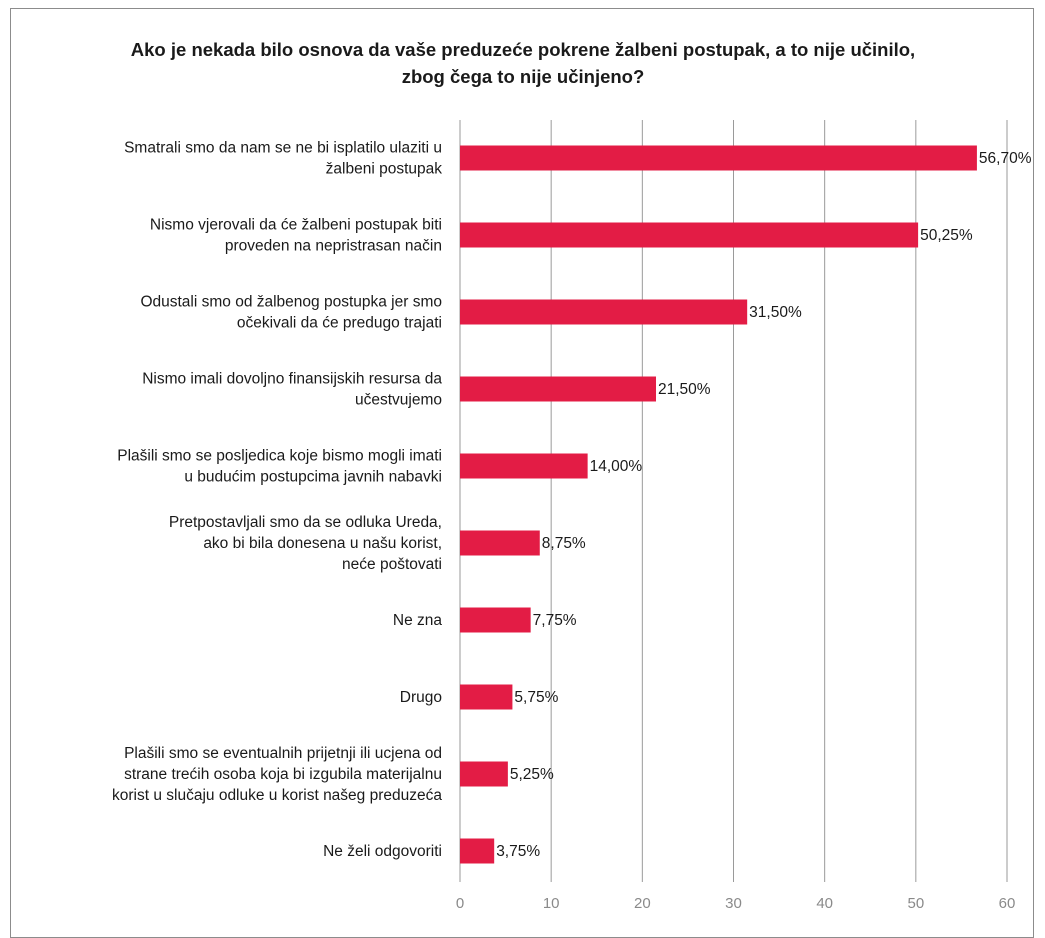 The image size is (1045, 938). What do you see at coordinates (824, 903) in the screenshot?
I see `x-tick-label-40: 40` at bounding box center [824, 903].